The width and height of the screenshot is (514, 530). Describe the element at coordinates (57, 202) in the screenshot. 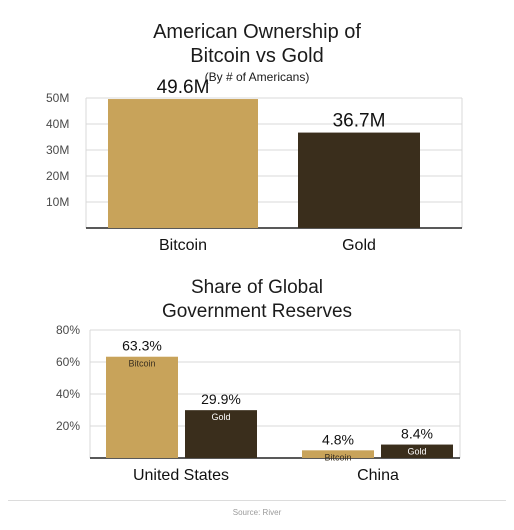

I see `chart1-y-tick-label: 10M` at that location.